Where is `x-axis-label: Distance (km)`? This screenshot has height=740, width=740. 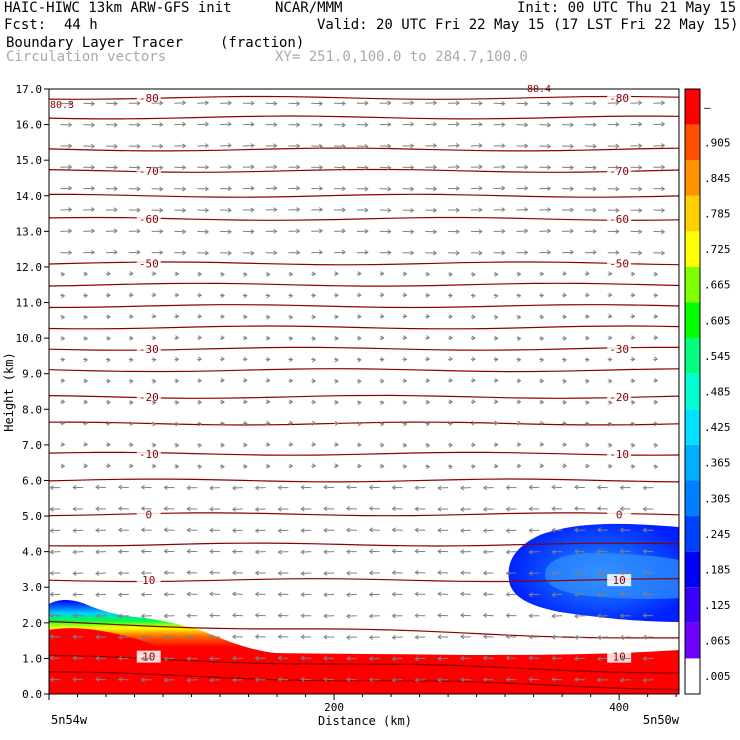 x-axis-label: Distance (km) is located at coordinates (365, 721).